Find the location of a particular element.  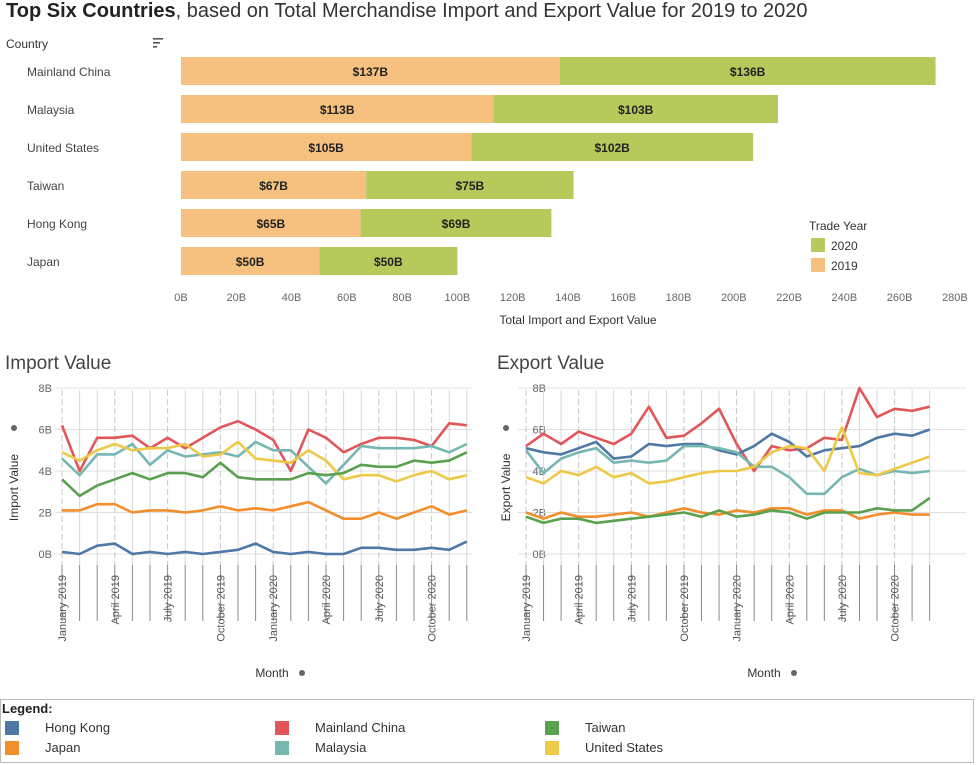

legend-swatch-hong-kong is located at coordinates (12, 728).